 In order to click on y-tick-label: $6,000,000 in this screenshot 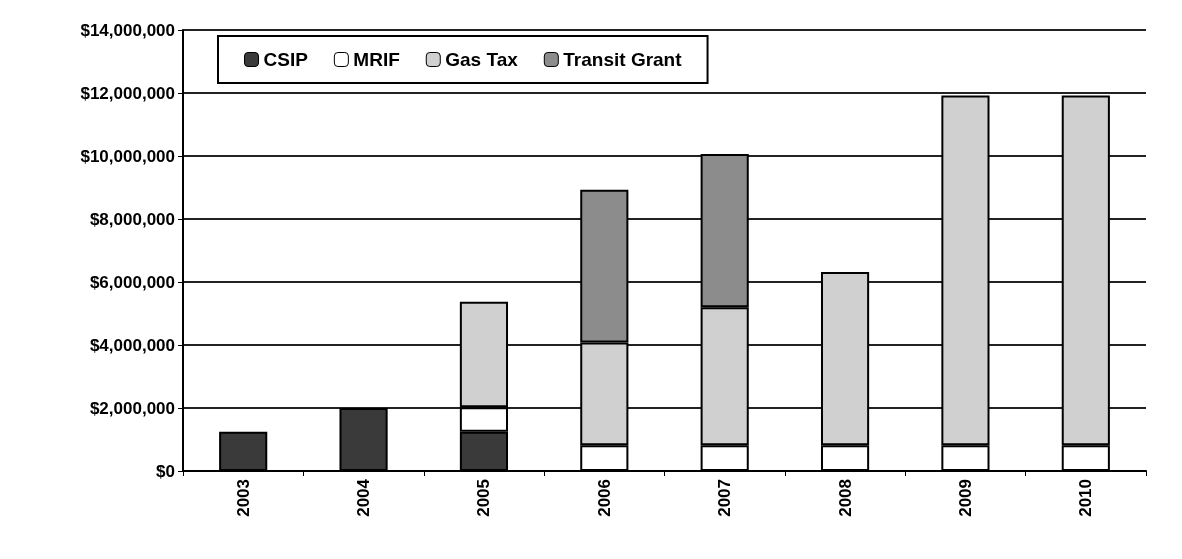, I will do `click(132, 282)`.